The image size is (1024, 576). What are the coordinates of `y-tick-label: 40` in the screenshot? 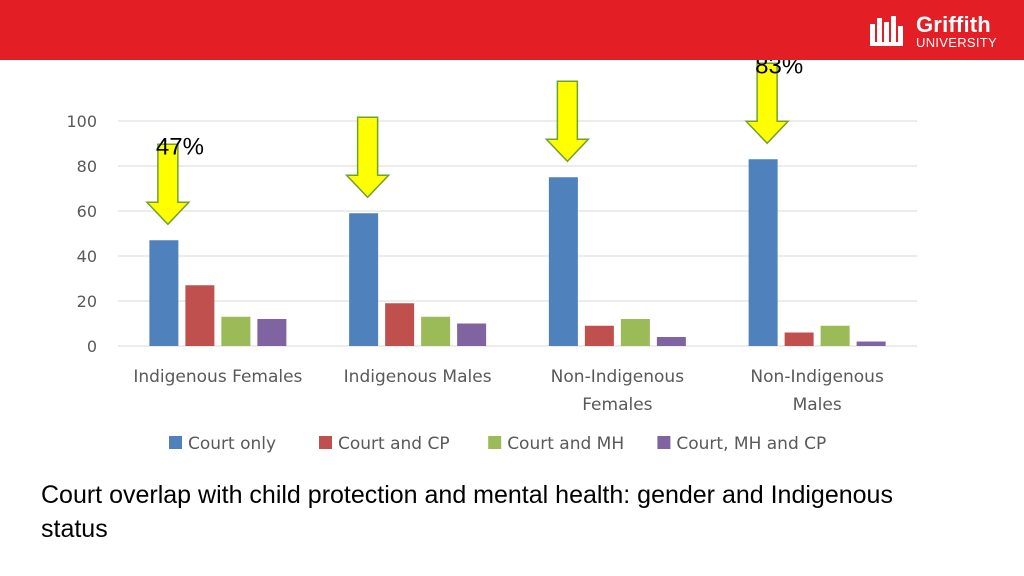 It's located at (87, 256).